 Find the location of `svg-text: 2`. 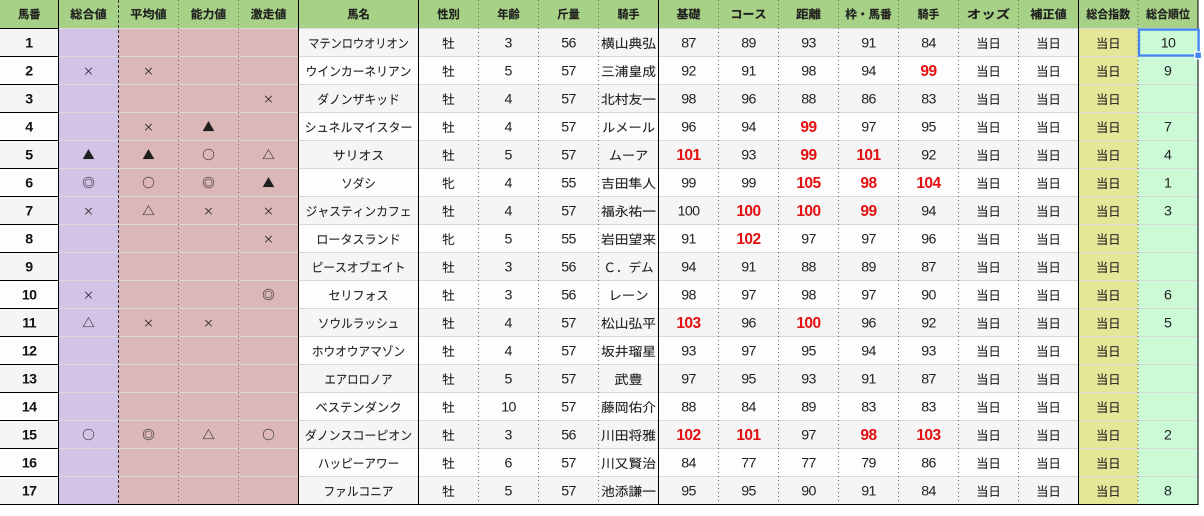

svg-text: 2 is located at coordinates (29, 72).